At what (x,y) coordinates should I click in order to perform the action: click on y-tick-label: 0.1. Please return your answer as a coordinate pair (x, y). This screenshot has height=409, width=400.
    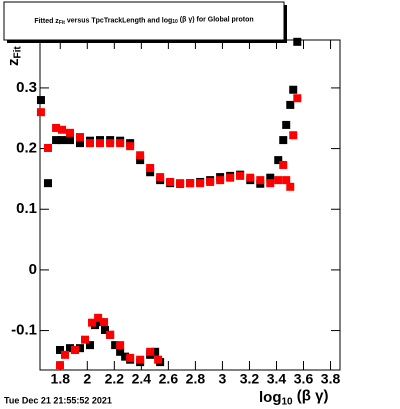
    Looking at the image, I should click on (26, 208).